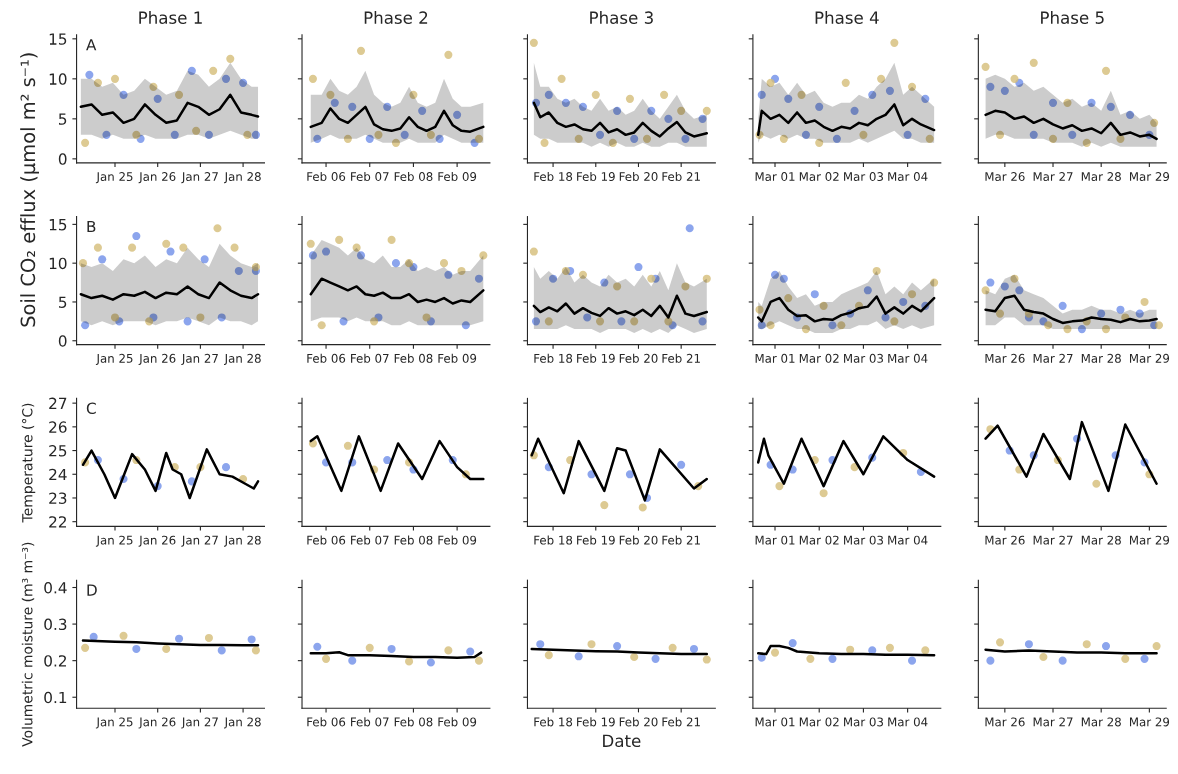 This screenshot has height=774, width=1178. What do you see at coordinates (28, 463) in the screenshot?
I see `y-axis-title: Temperature (°C)` at bounding box center [28, 463].